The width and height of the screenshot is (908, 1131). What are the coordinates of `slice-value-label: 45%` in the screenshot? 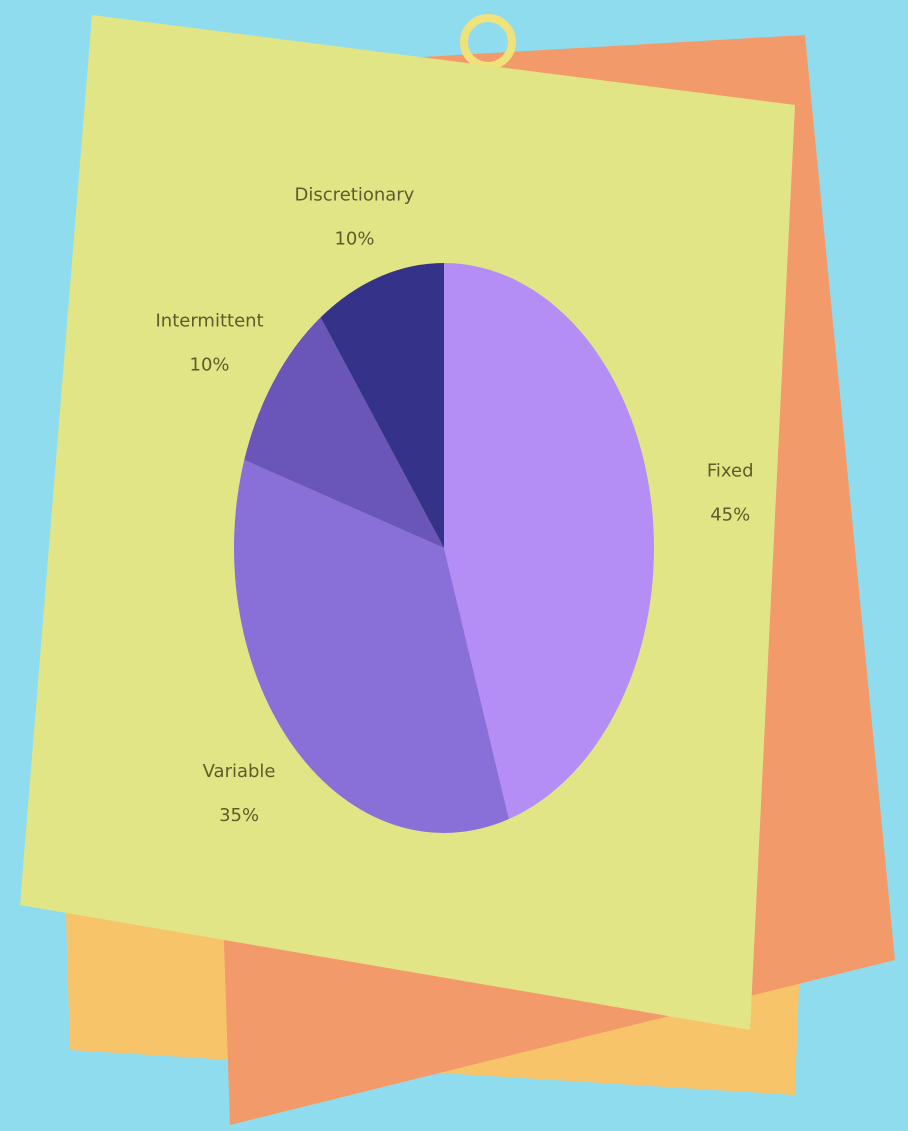 It's located at (730, 515).